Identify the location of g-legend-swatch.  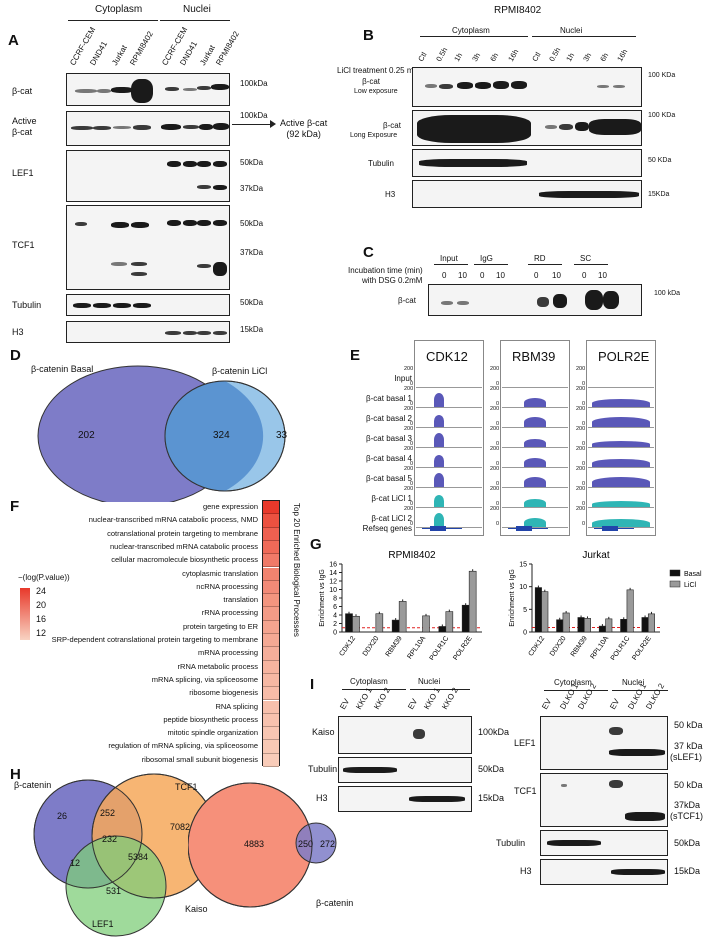
(675, 584).